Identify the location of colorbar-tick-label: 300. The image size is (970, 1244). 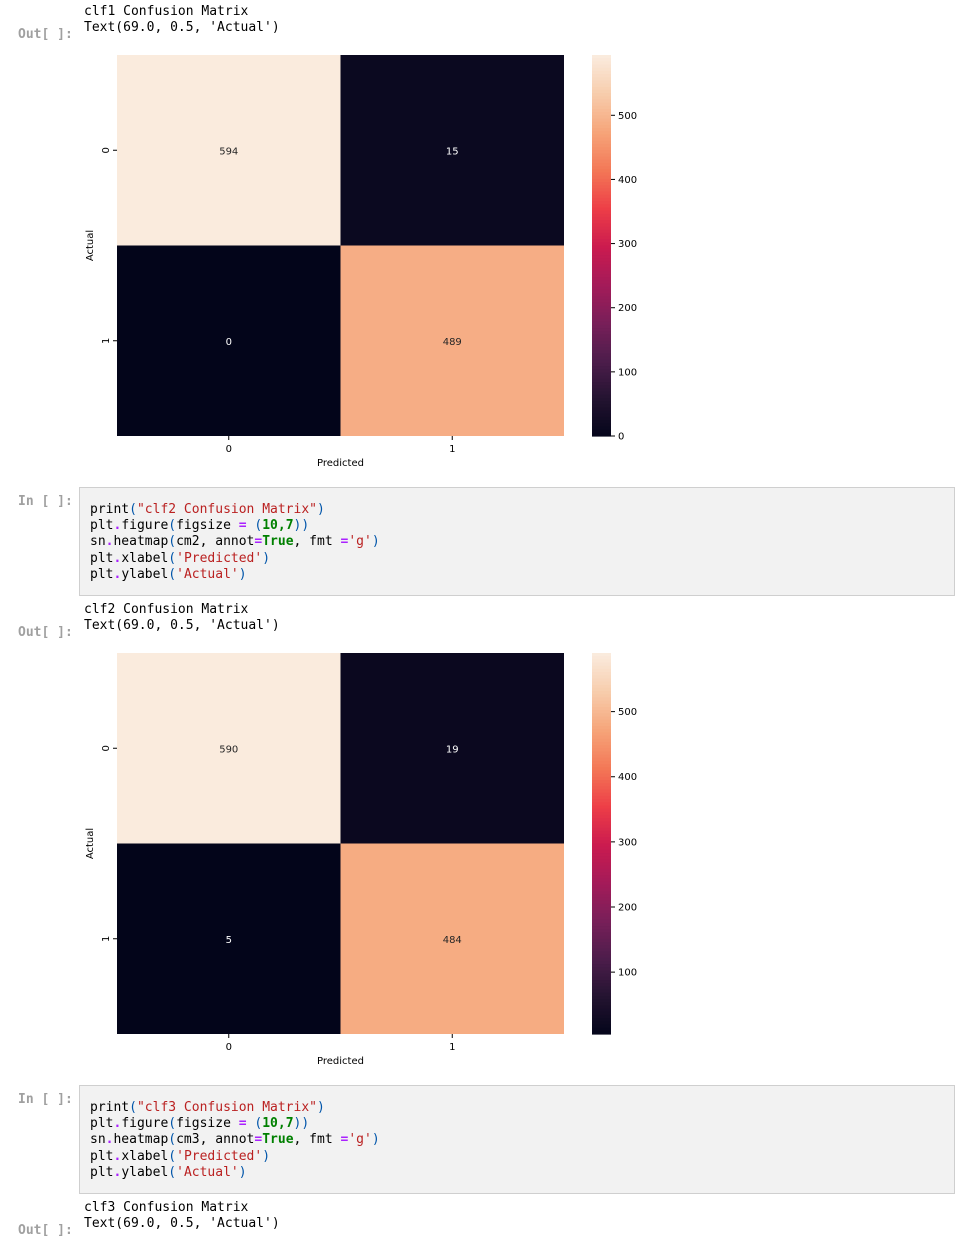
(627, 842).